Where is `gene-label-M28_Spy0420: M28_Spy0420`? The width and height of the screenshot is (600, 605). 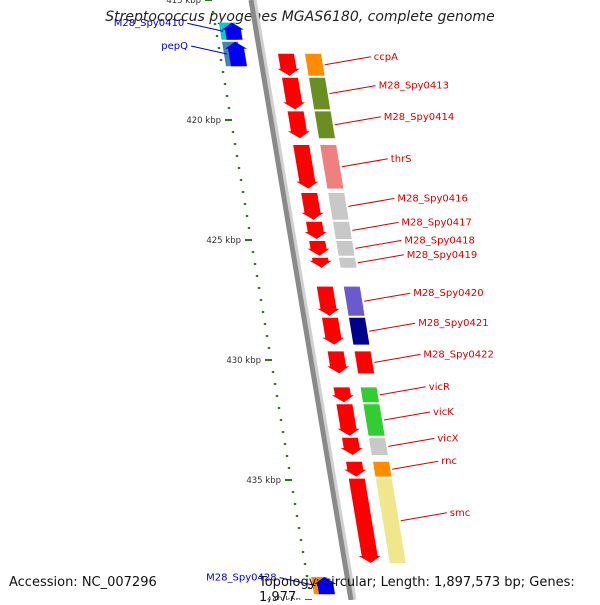 gene-label-M28_Spy0420: M28_Spy0420 is located at coordinates (448, 293).